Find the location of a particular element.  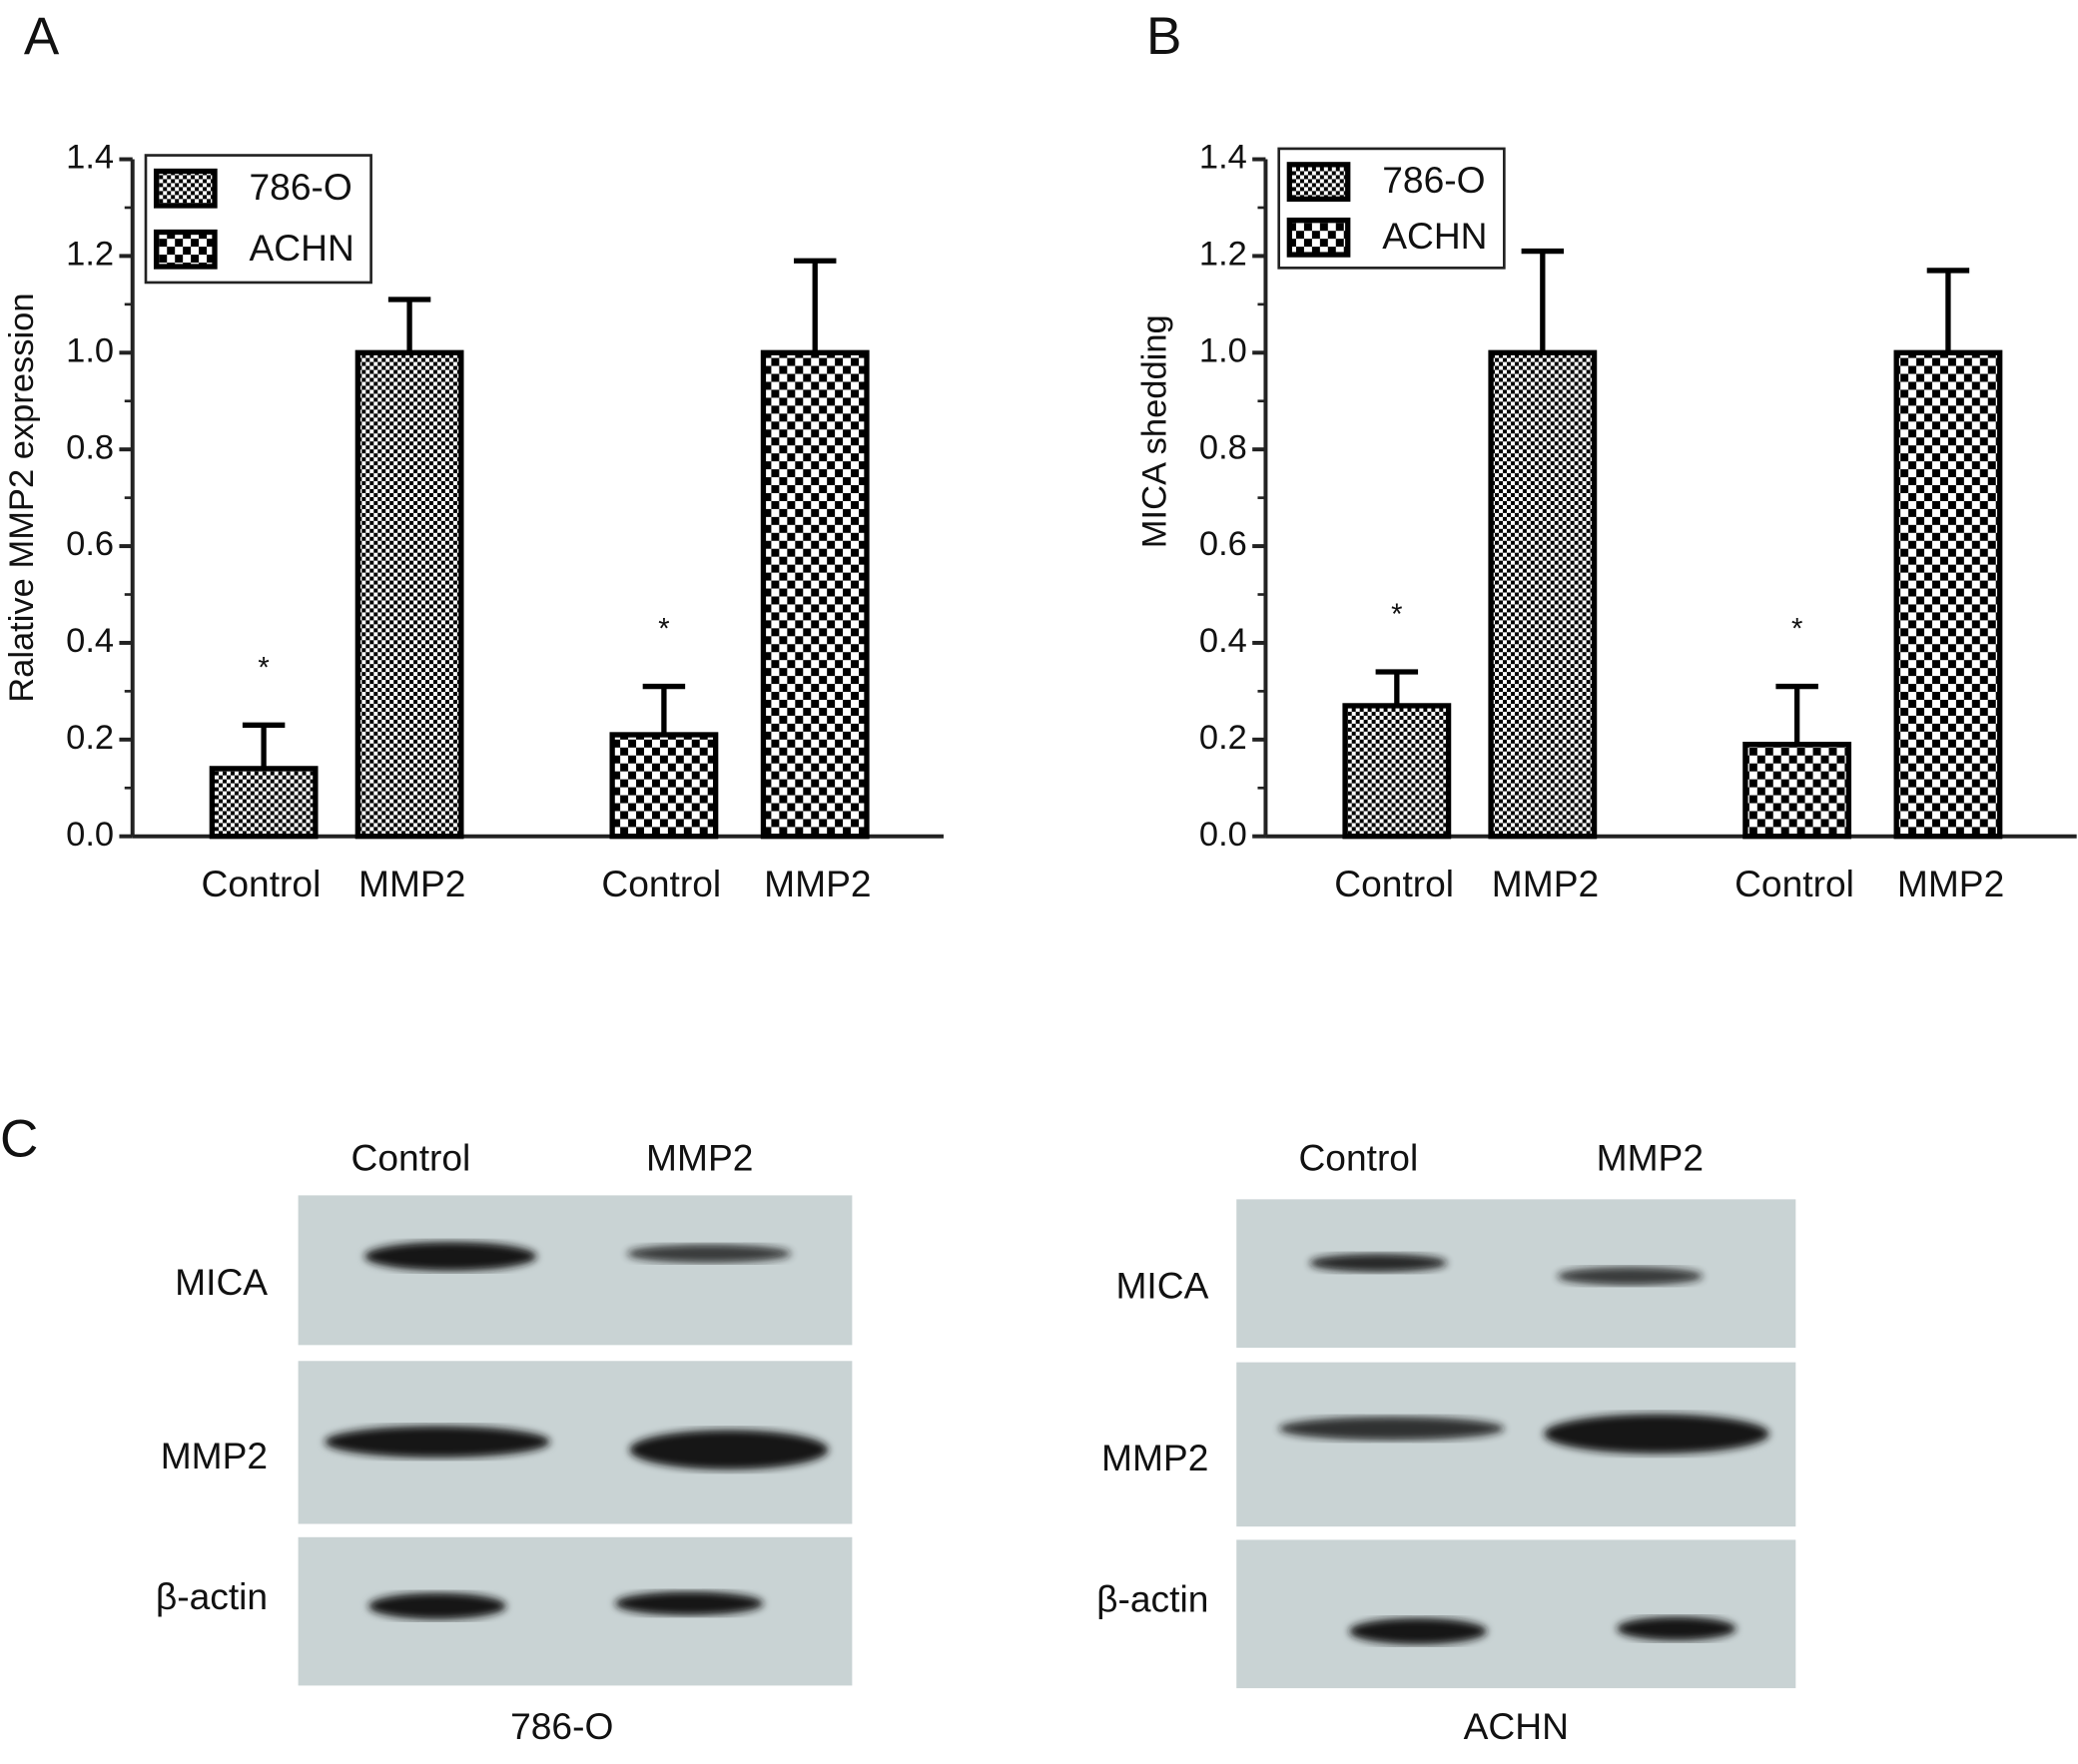

panel-letter: A is located at coordinates (42, 36).